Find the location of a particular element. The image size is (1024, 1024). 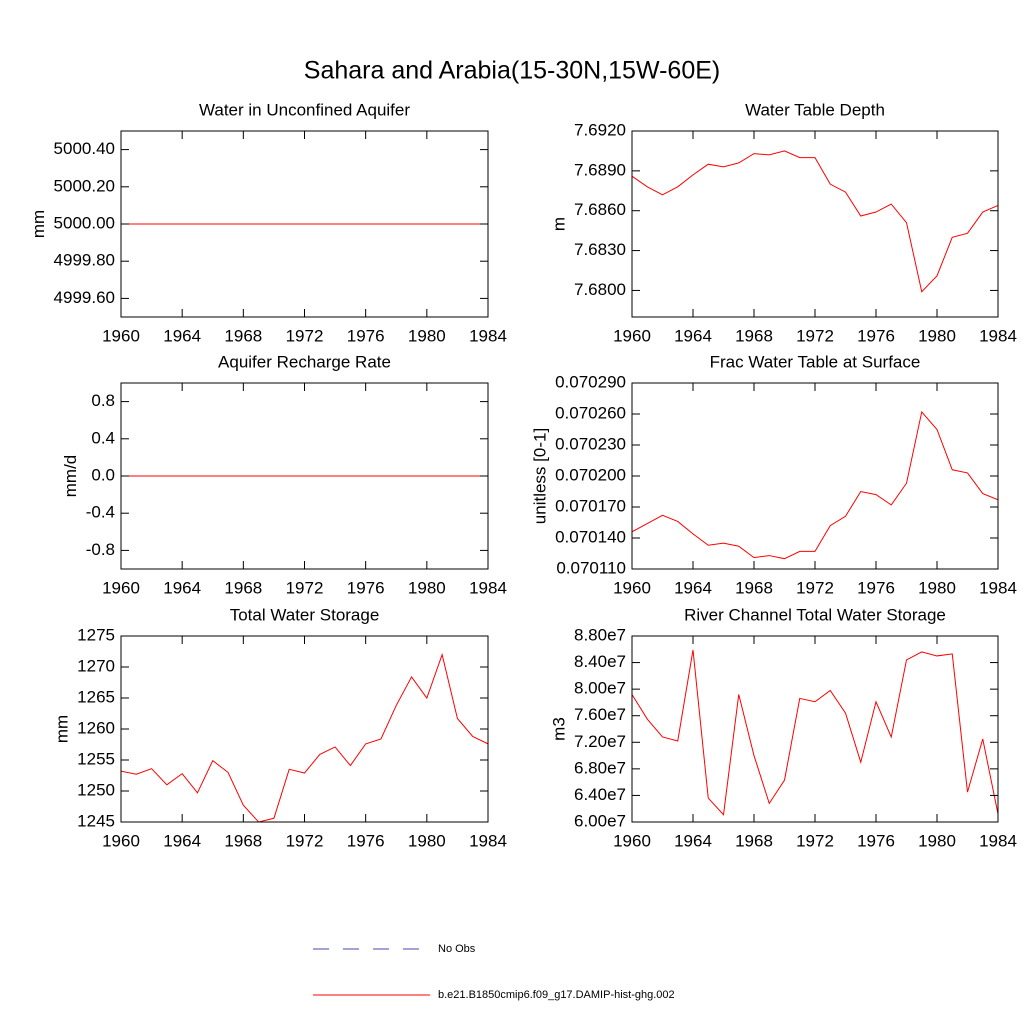

panel-title: Aquifer Recharge Rate is located at coordinates (304, 361).